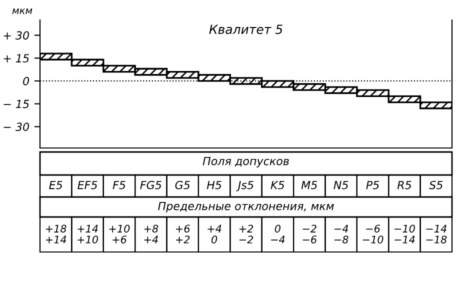  I want to click on text: +10 +6, so click(119, 234).